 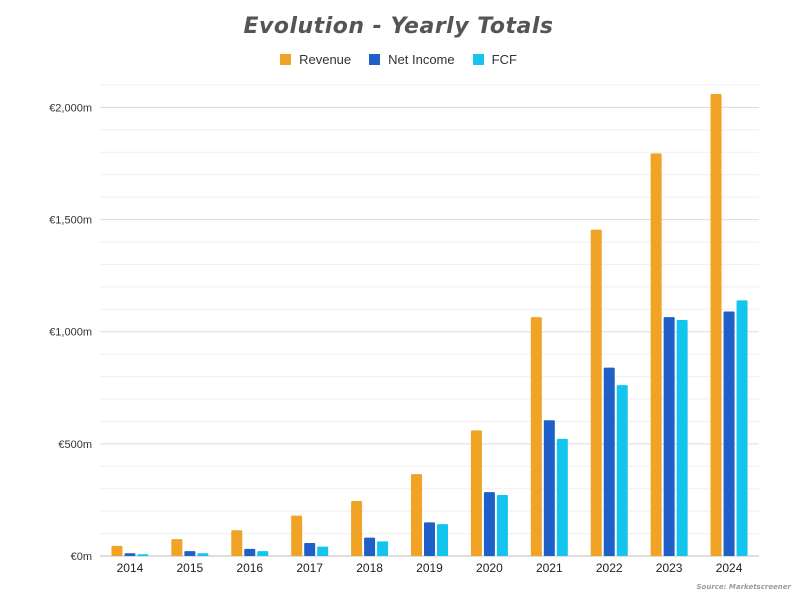 What do you see at coordinates (190, 568) in the screenshot?
I see `x-tick-label: 2015` at bounding box center [190, 568].